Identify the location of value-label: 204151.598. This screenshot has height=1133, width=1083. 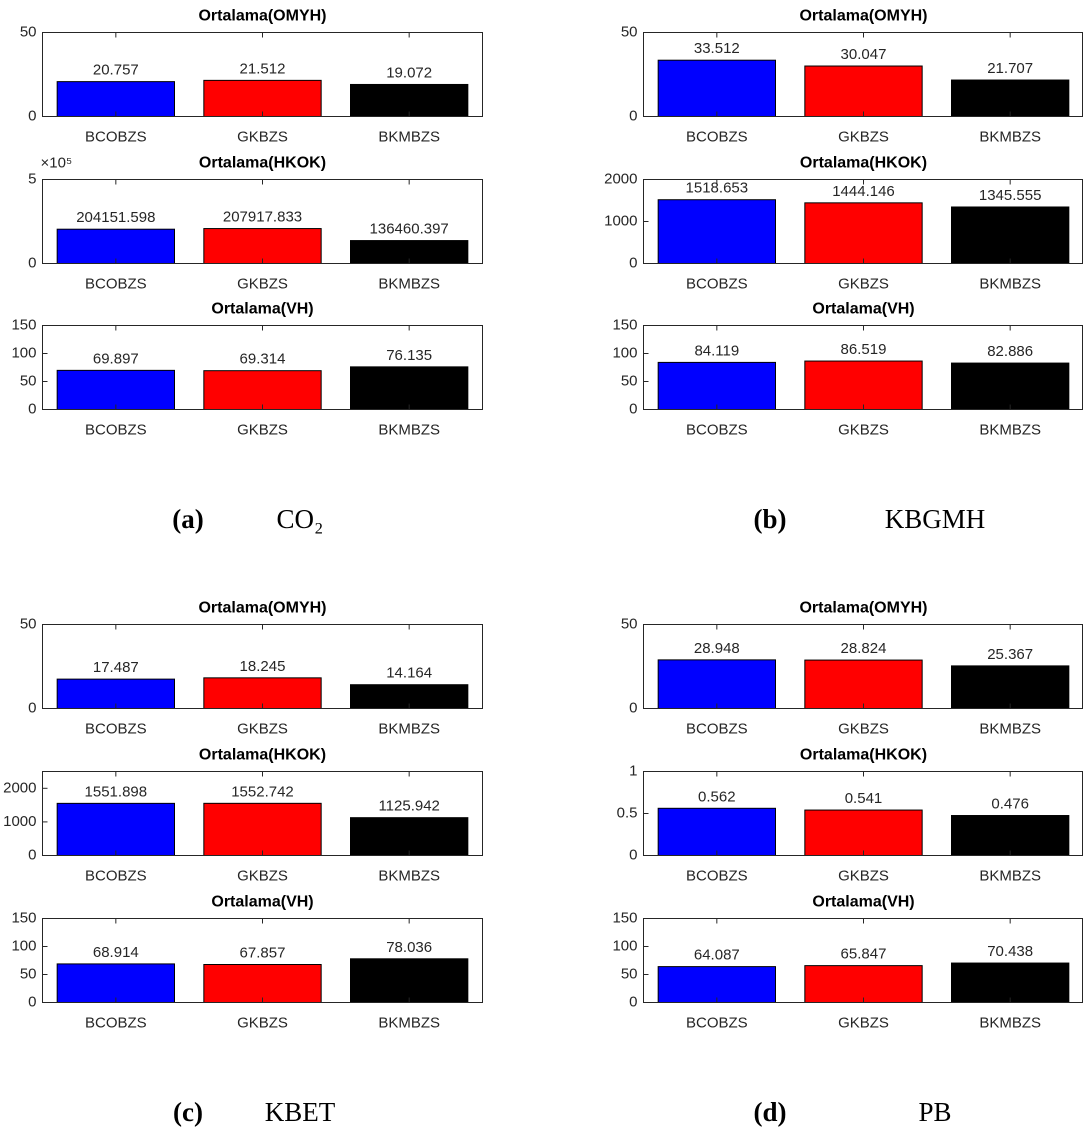
(115, 217).